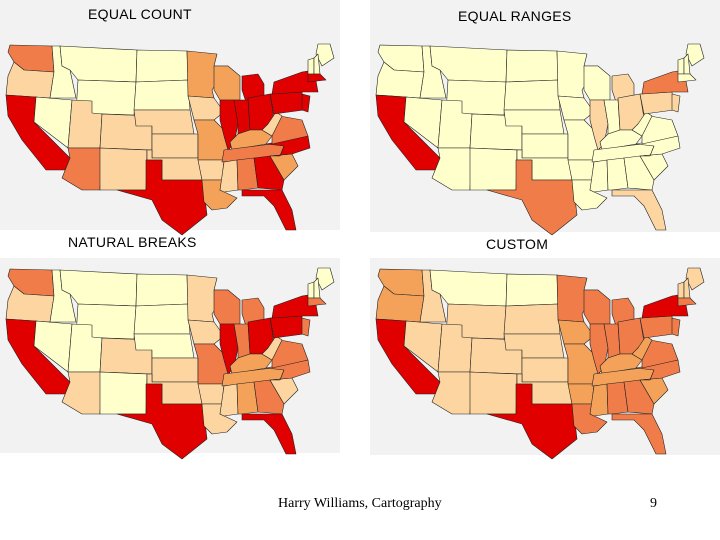 Image resolution: width=720 pixels, height=540 pixels. What do you see at coordinates (140, 14) in the screenshot?
I see `map-title-equal-count: EQUAL COUNT` at bounding box center [140, 14].